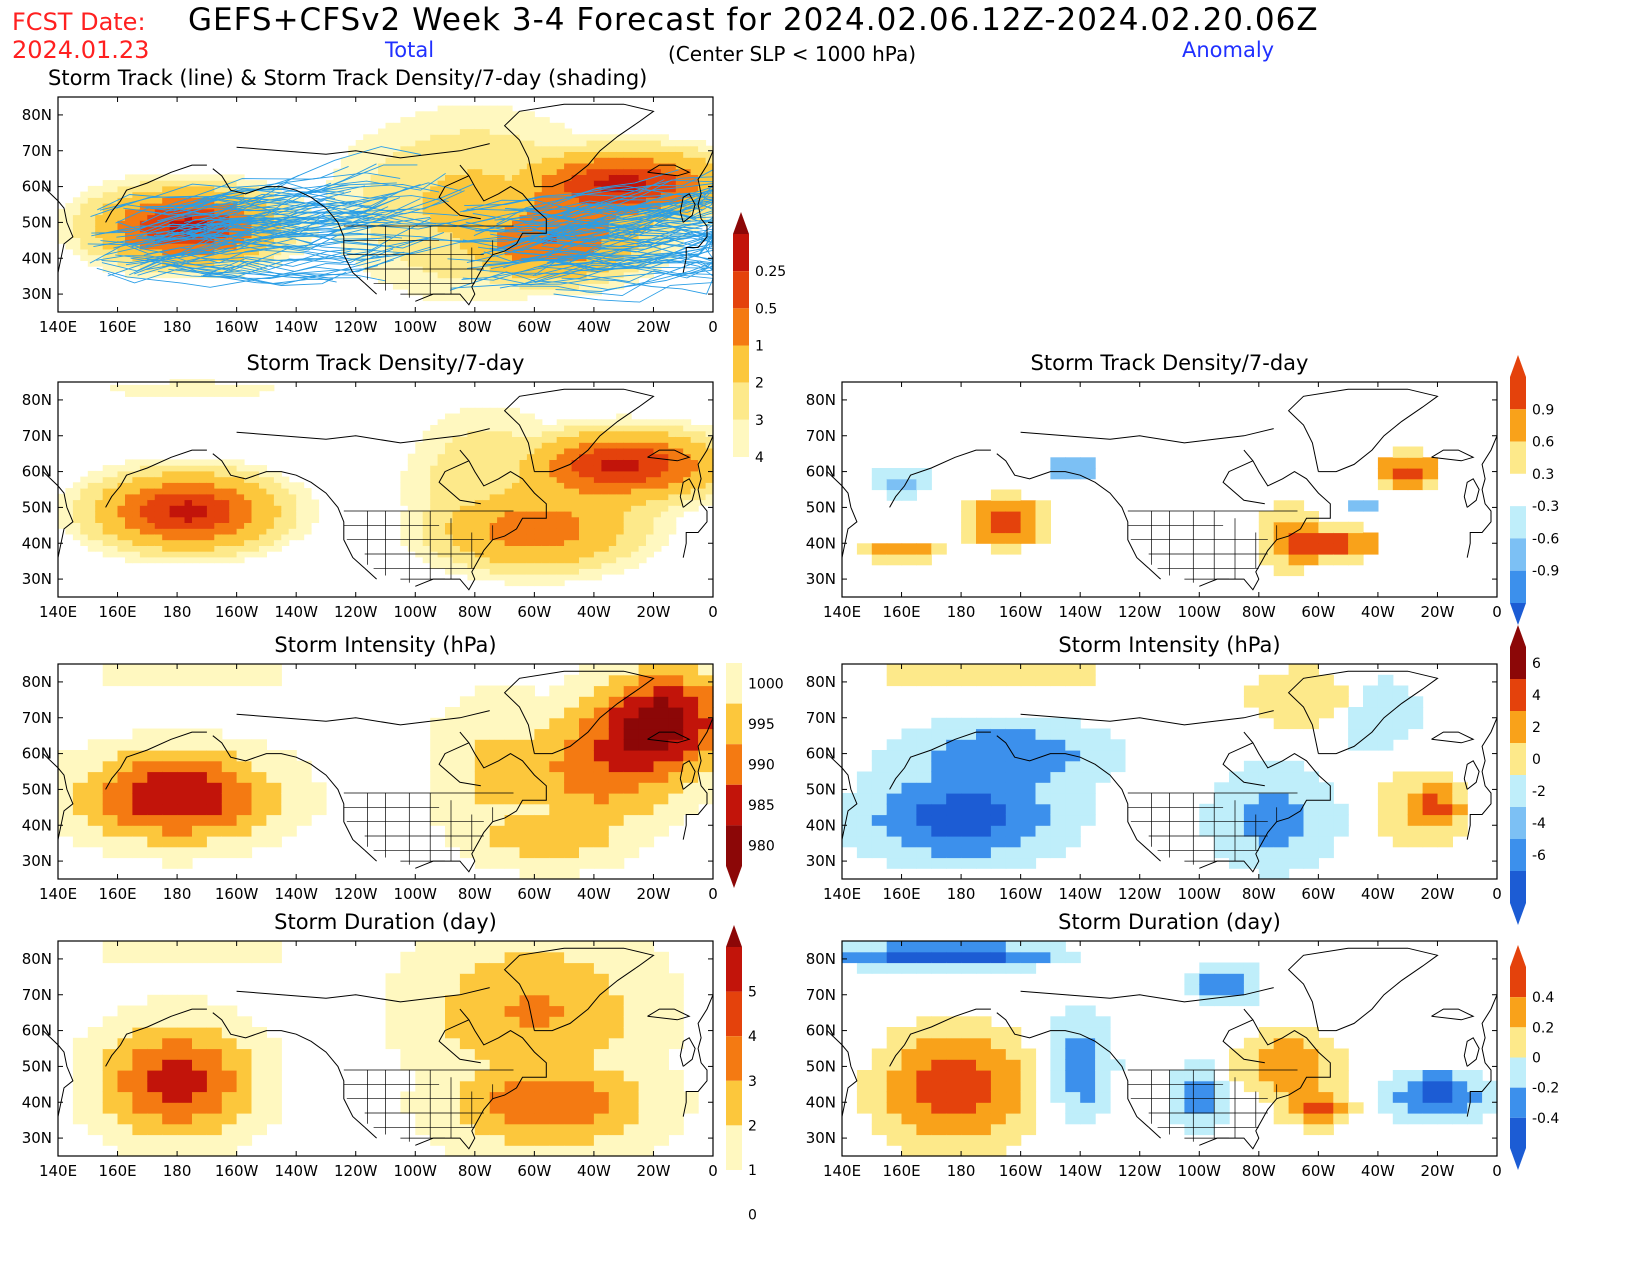 The image size is (1650, 1275). What do you see at coordinates (237, 612) in the screenshot?
I see `x-tick-label: 160W` at bounding box center [237, 612].